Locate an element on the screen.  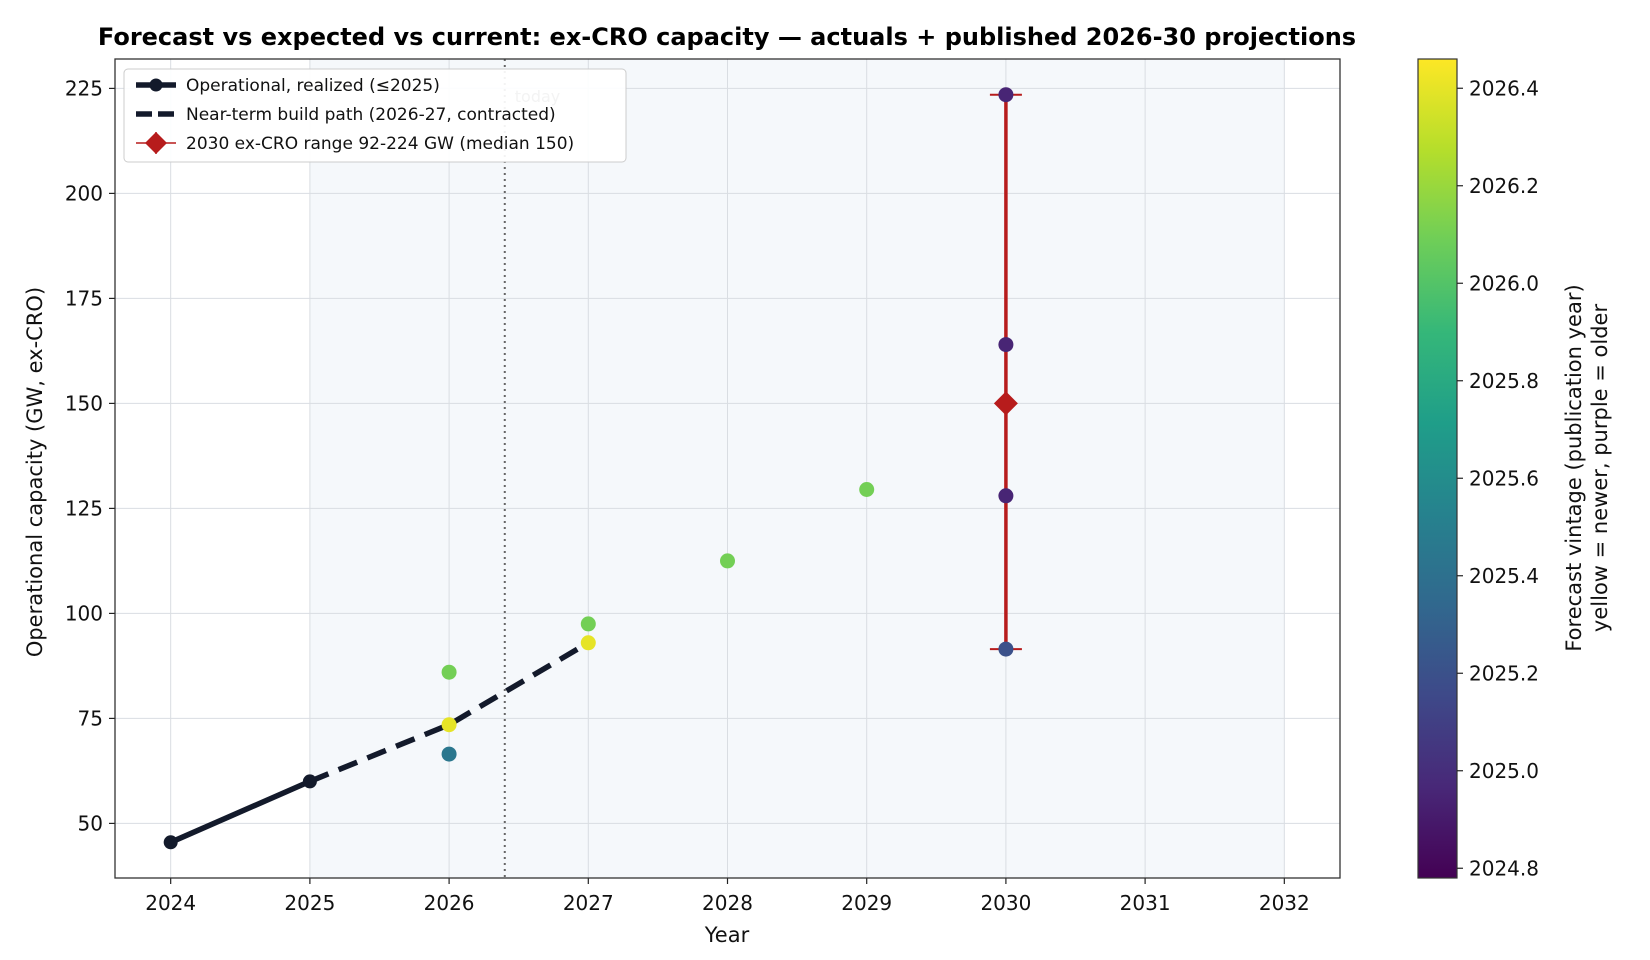
x-tick-label: 2028 is located at coordinates (727, 903).